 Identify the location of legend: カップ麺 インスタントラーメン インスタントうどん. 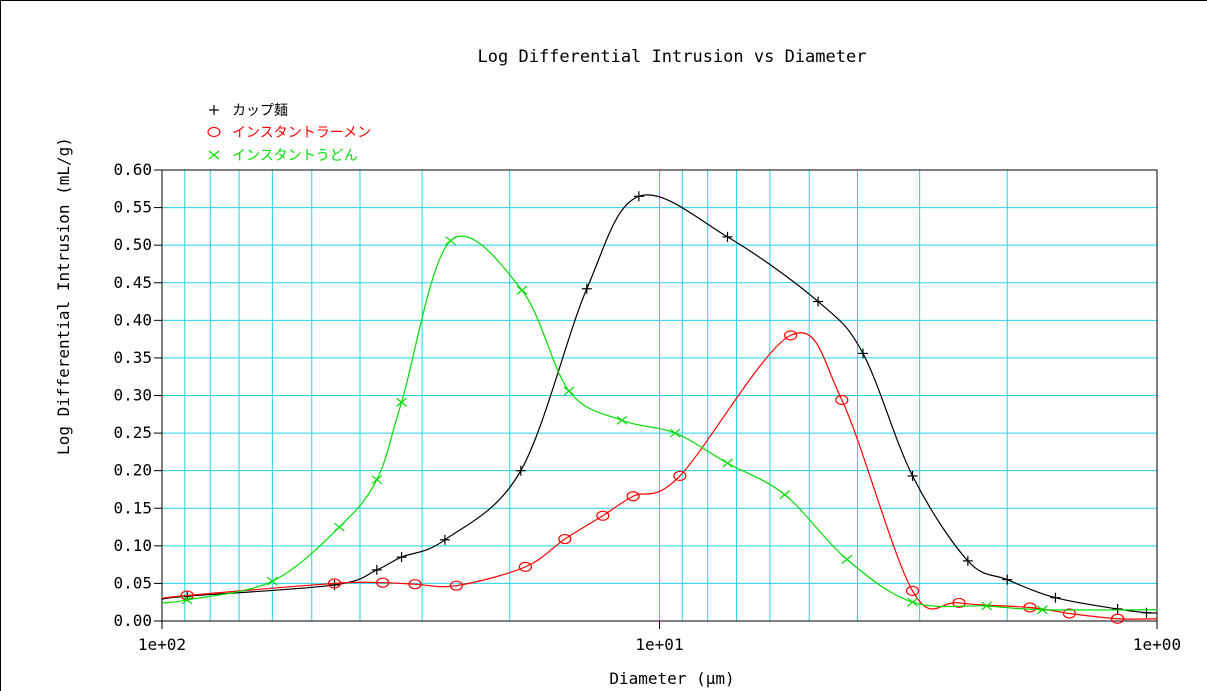
(289, 133).